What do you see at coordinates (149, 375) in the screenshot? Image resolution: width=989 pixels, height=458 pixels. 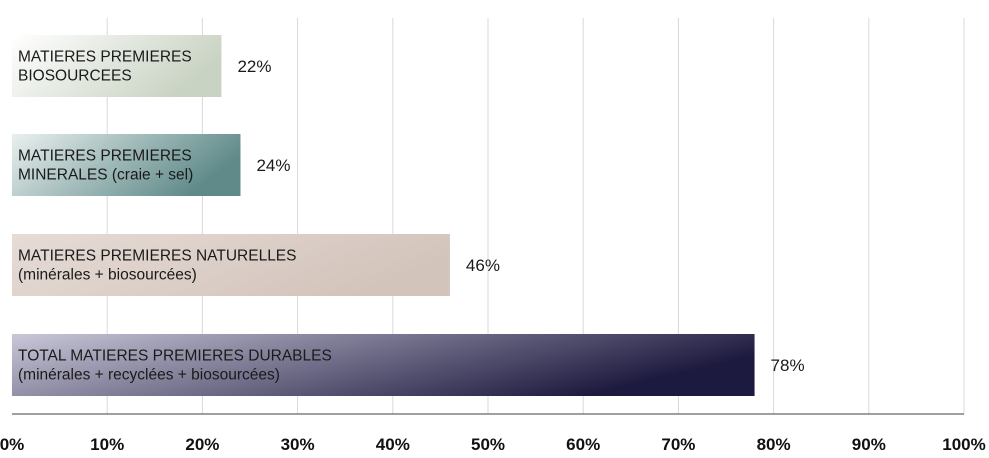 I see `bar-category-label: (minérales + recyclées + biosourcées)` at bounding box center [149, 375].